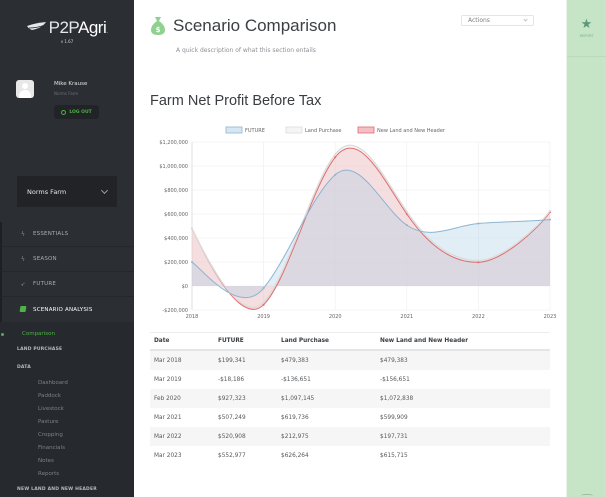 The width and height of the screenshot is (606, 497). What do you see at coordinates (51, 234) in the screenshot?
I see `sidebar-item-label: ESSENTIALS` at bounding box center [51, 234].